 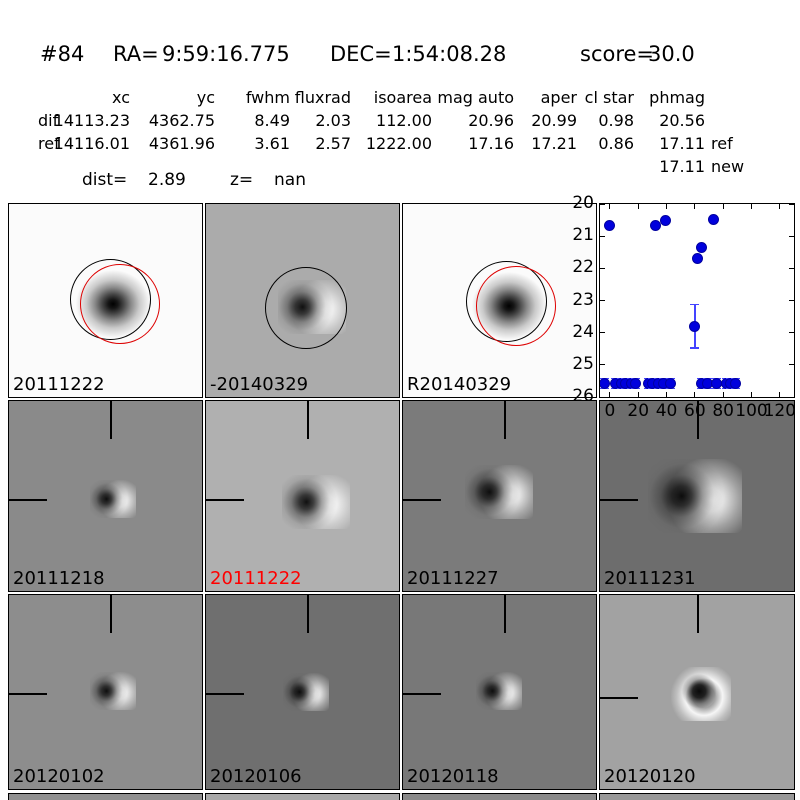 What do you see at coordinates (695, 411) in the screenshot?
I see `x-tick-label: 60` at bounding box center [695, 411].